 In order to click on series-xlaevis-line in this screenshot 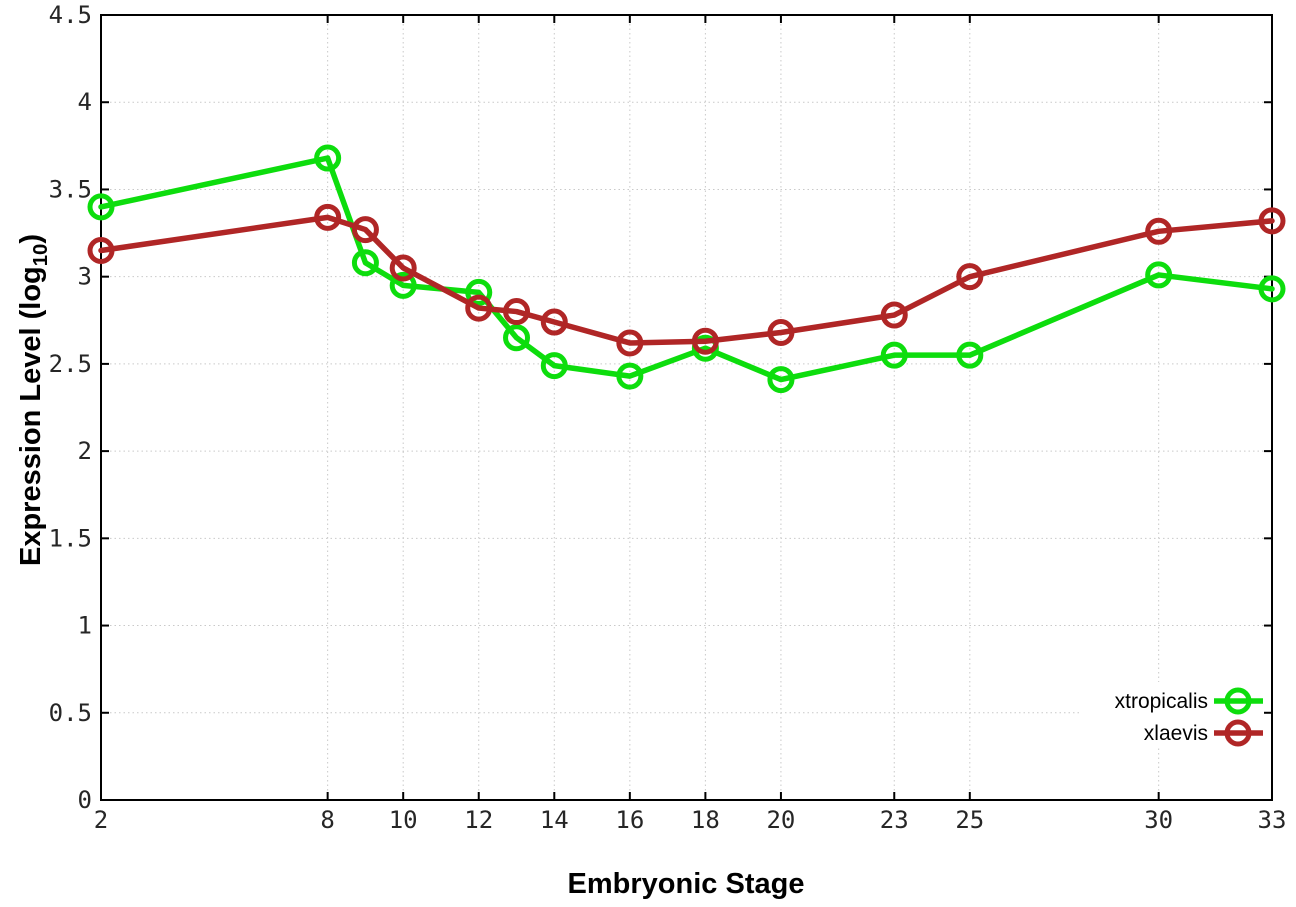, I will do `click(686, 280)`.